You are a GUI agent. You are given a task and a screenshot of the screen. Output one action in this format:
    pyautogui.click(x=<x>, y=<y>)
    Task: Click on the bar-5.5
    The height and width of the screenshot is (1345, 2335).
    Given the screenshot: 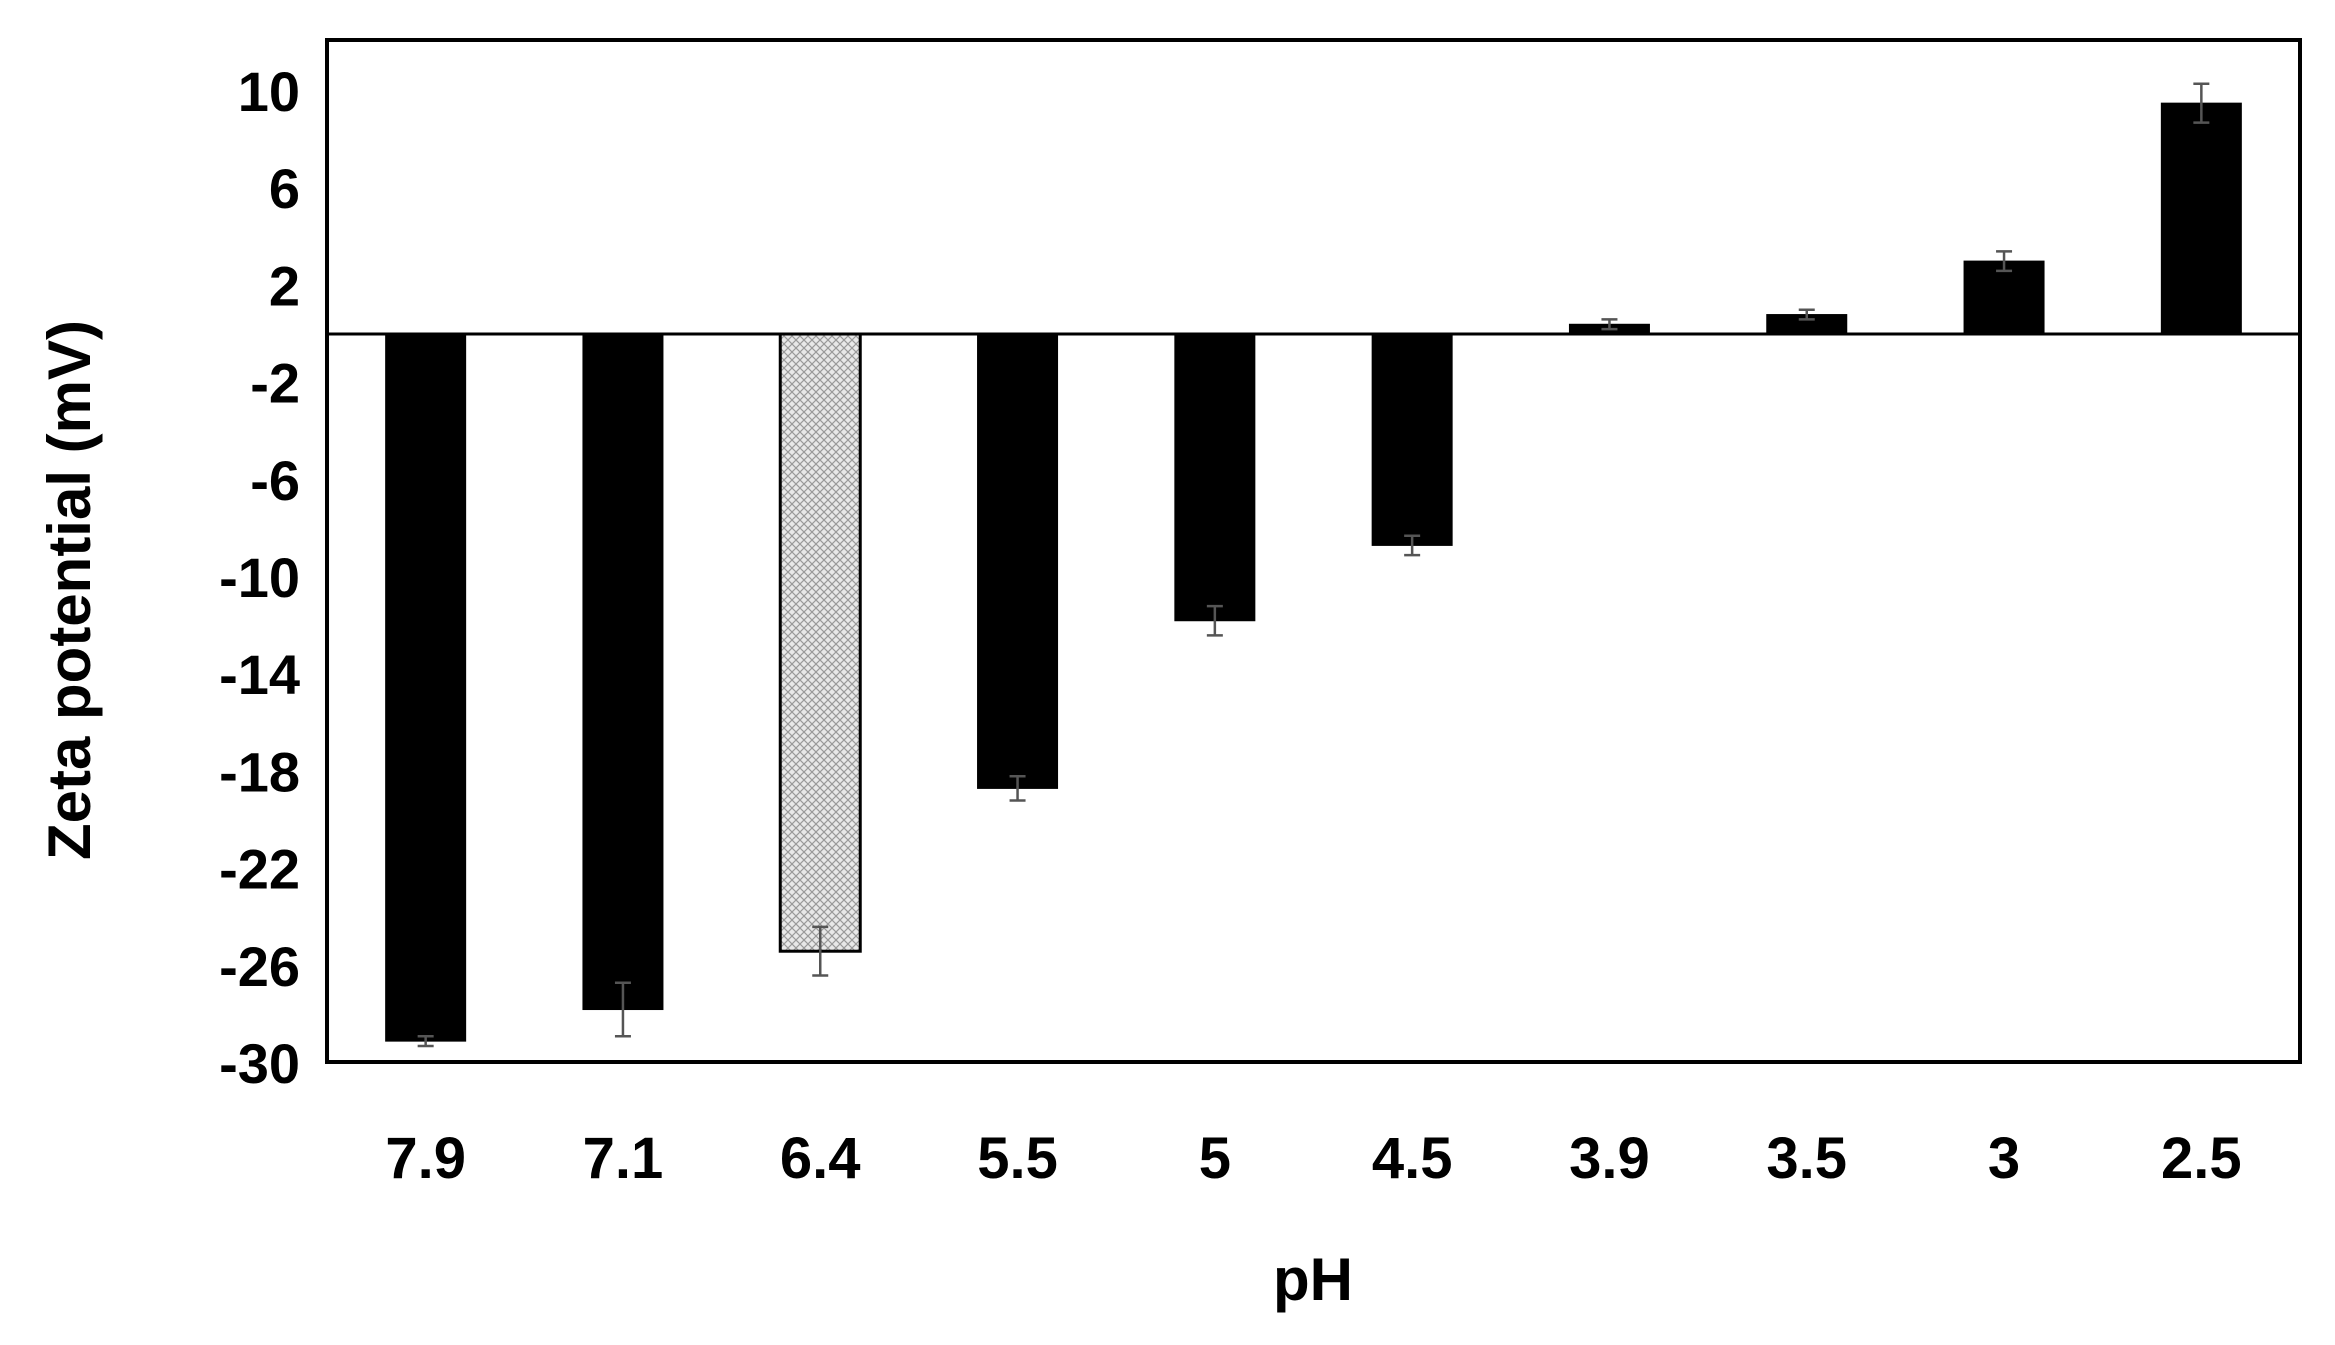 What is the action you would take?
    pyautogui.click(x=1018, y=561)
    